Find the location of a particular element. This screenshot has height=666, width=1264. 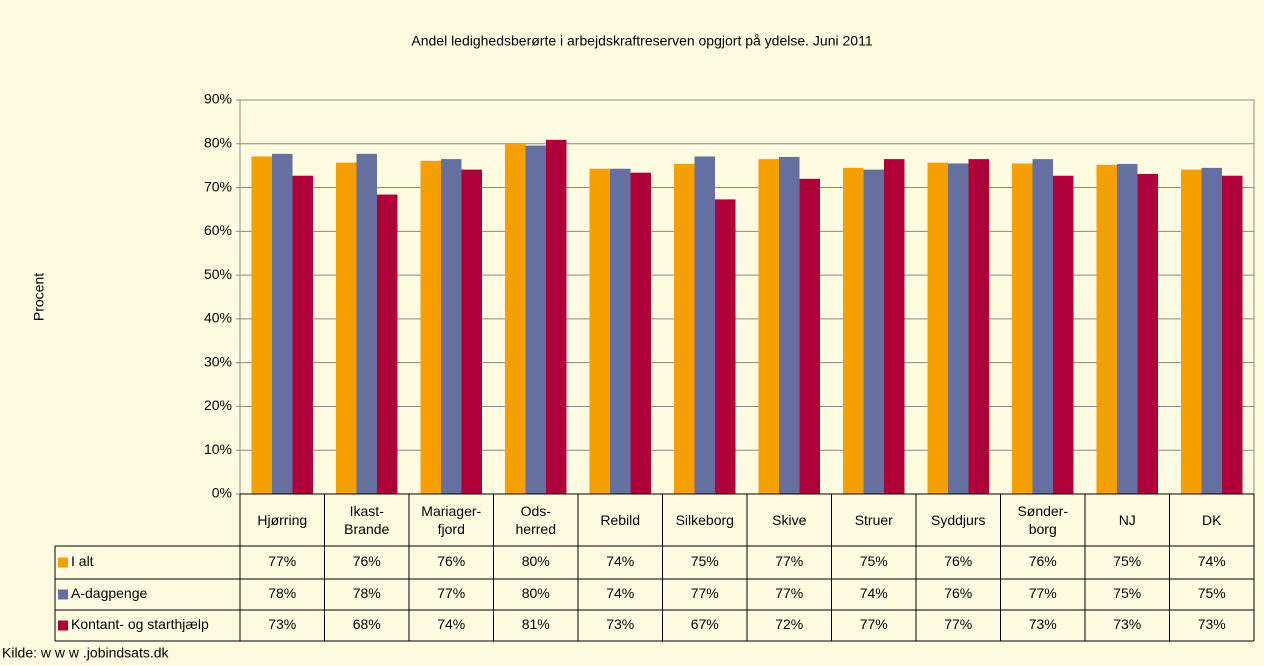

legend-label: A-dagpenge is located at coordinates (109, 593).